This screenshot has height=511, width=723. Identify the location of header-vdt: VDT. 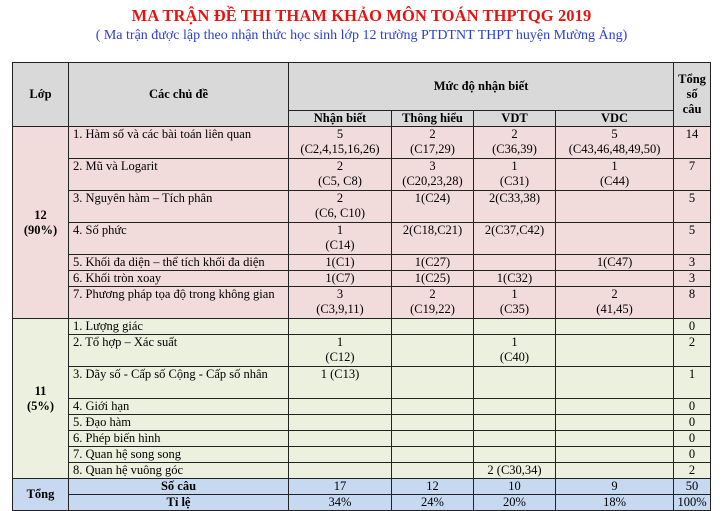
(514, 118).